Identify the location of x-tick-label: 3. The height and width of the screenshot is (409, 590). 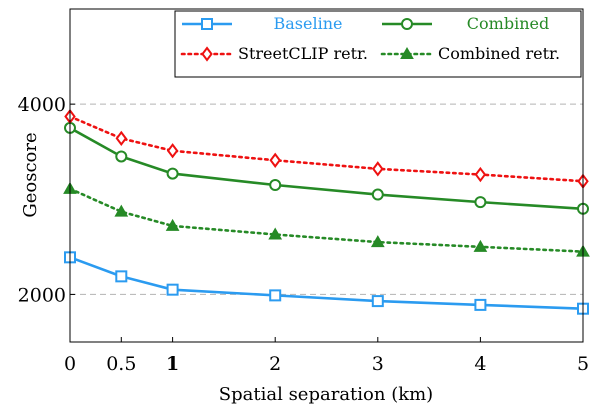
(378, 364).